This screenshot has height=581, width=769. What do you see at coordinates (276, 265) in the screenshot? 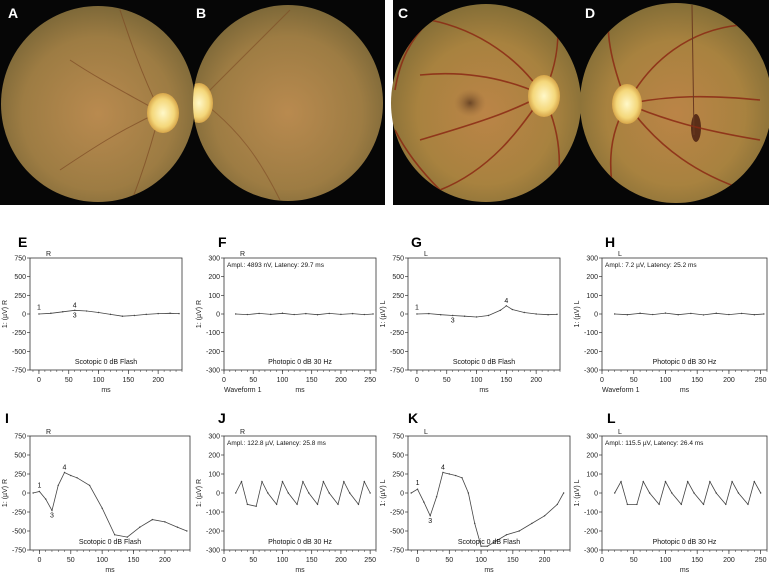
I see `amplitude-latency-readout: Ampl.: 4893 nV, Latency: 29.7 ms` at bounding box center [276, 265].